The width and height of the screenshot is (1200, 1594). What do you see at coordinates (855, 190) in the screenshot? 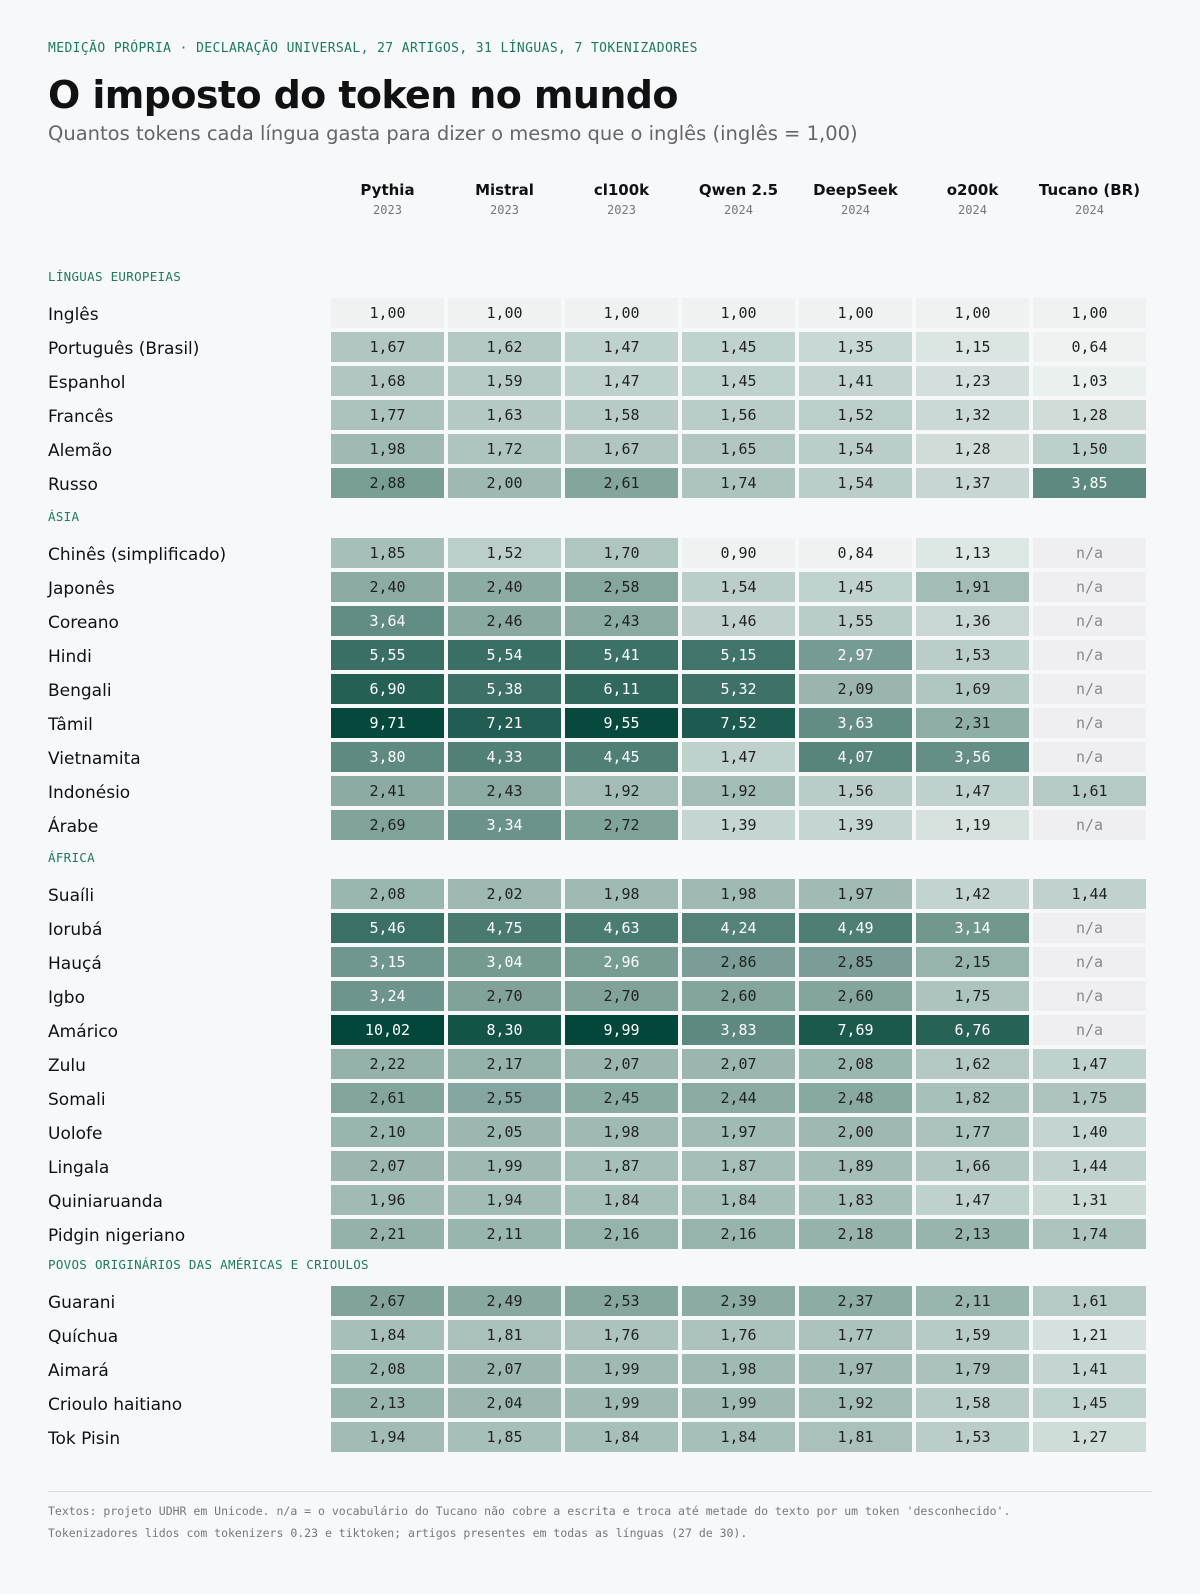
I see `column-name: DeepSeek` at bounding box center [855, 190].